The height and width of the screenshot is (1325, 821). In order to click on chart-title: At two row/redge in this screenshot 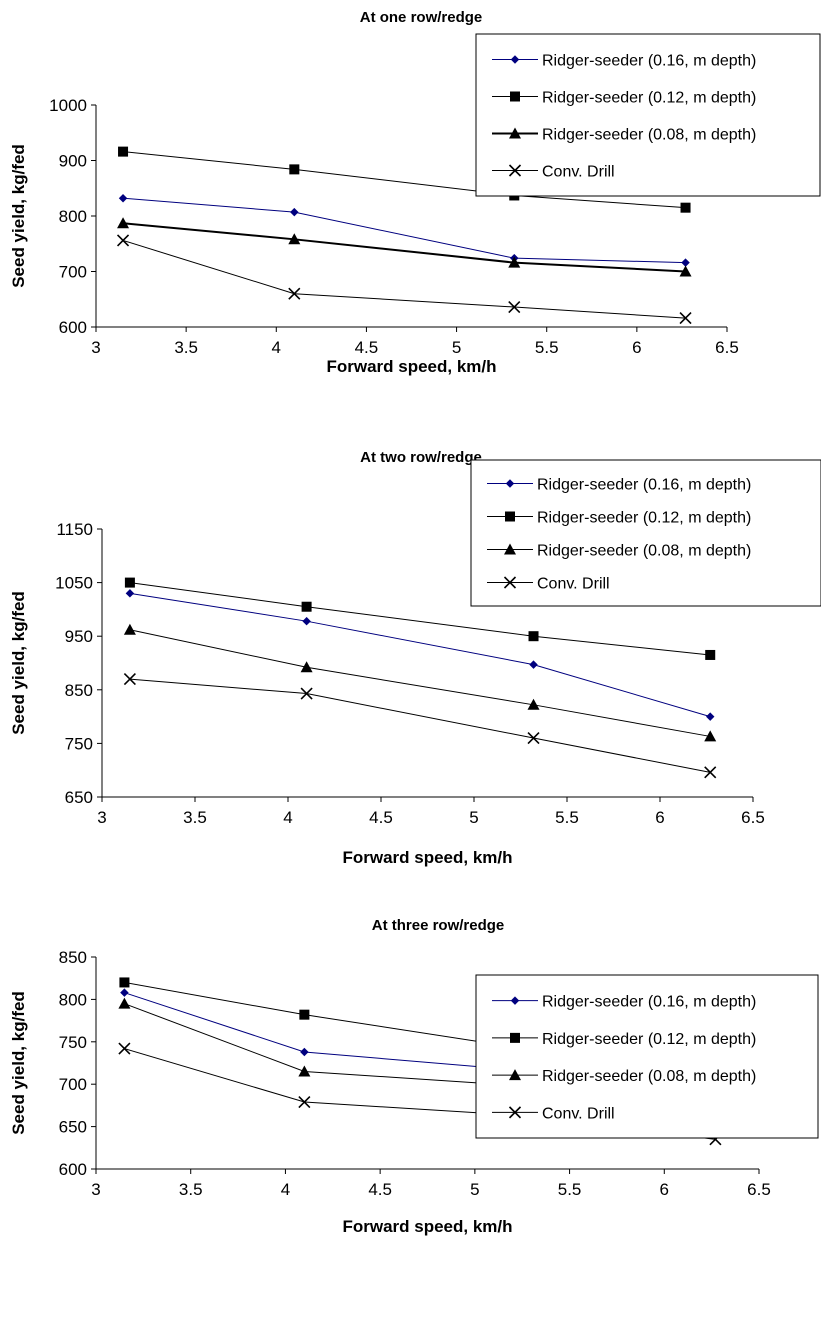, I will do `click(421, 457)`.